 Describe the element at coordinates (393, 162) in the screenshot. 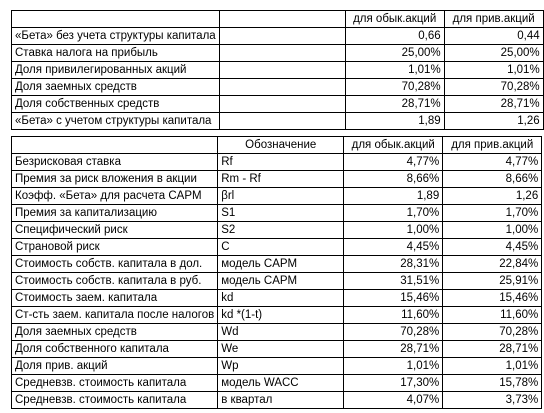

I see `cell-common: 4,77%` at that location.